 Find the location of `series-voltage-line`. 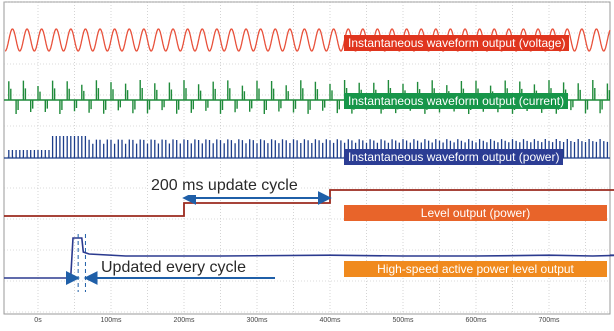

series-voltage-line is located at coordinates (307, 40).